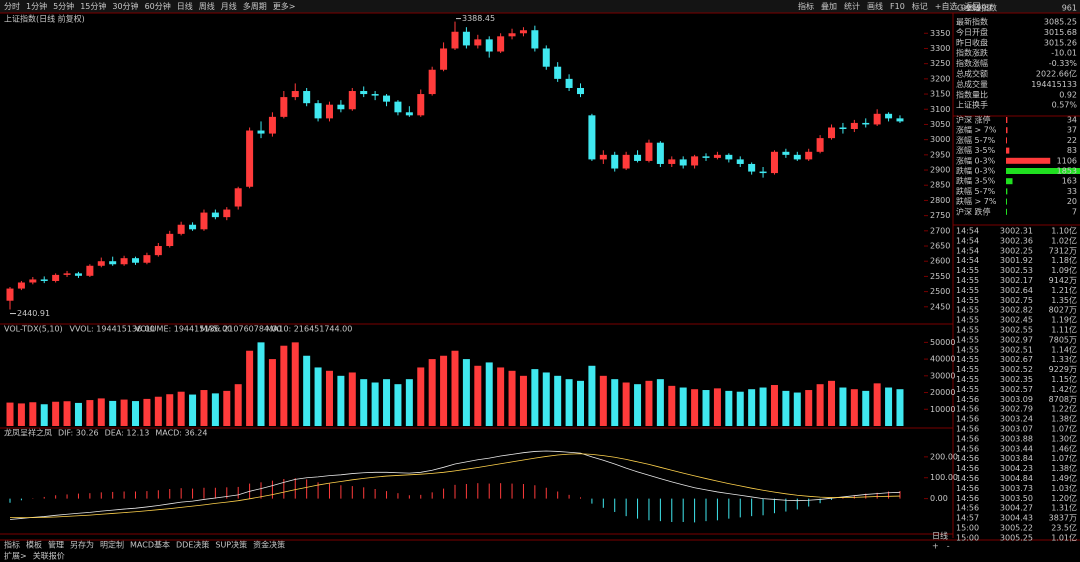  I want to click on tick-price: 3002.67, so click(1016, 359).